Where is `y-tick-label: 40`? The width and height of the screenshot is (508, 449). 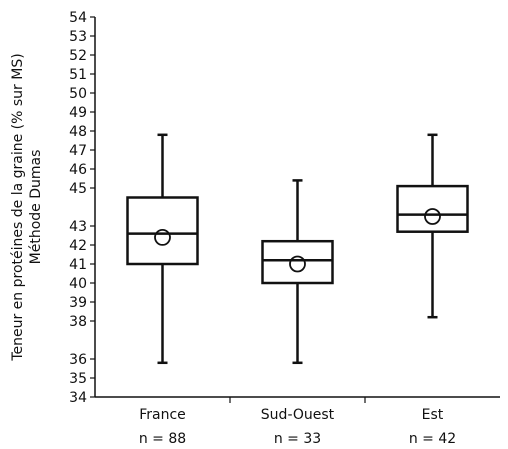
y-tick-label: 40 is located at coordinates (78, 284).